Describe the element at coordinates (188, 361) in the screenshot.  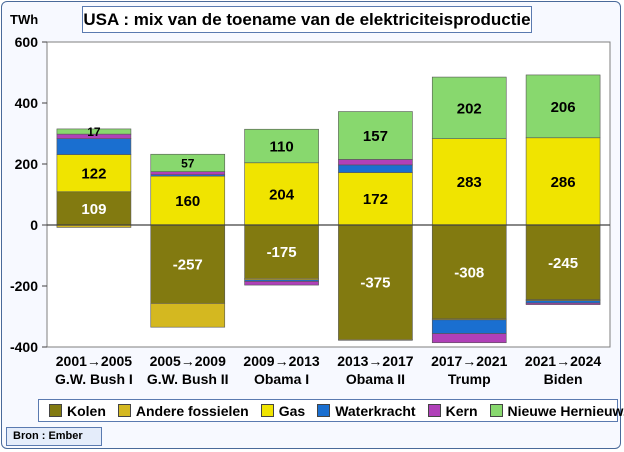
I see `category-label-period: 2005→2009` at that location.